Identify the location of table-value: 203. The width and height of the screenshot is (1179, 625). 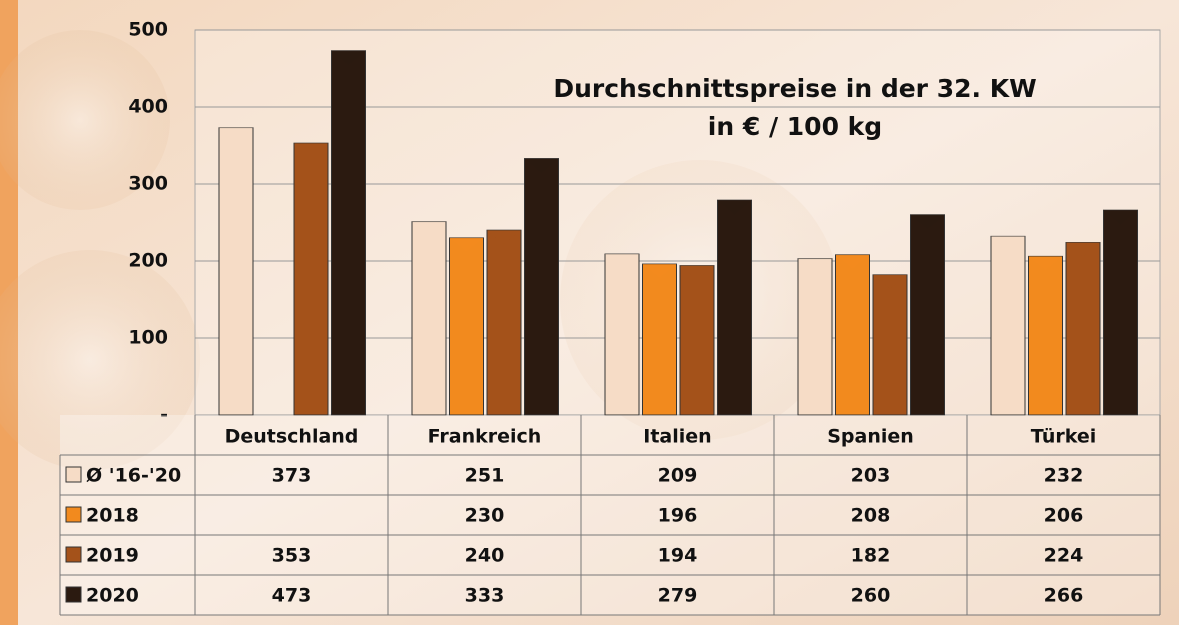
(871, 476).